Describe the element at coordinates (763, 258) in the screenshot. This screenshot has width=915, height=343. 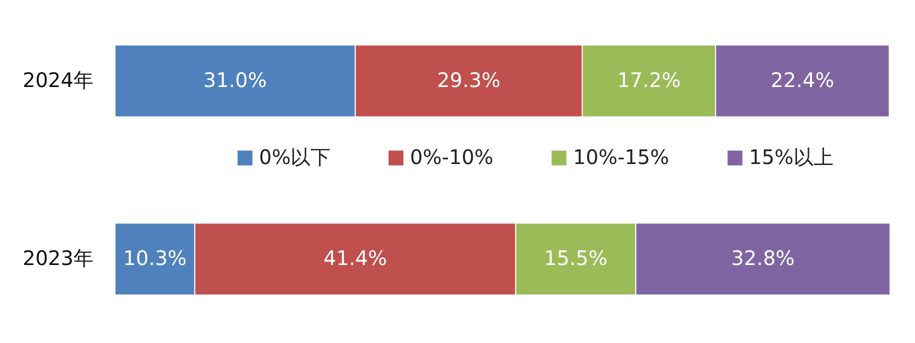
I see `data-label: 32.8%` at that location.